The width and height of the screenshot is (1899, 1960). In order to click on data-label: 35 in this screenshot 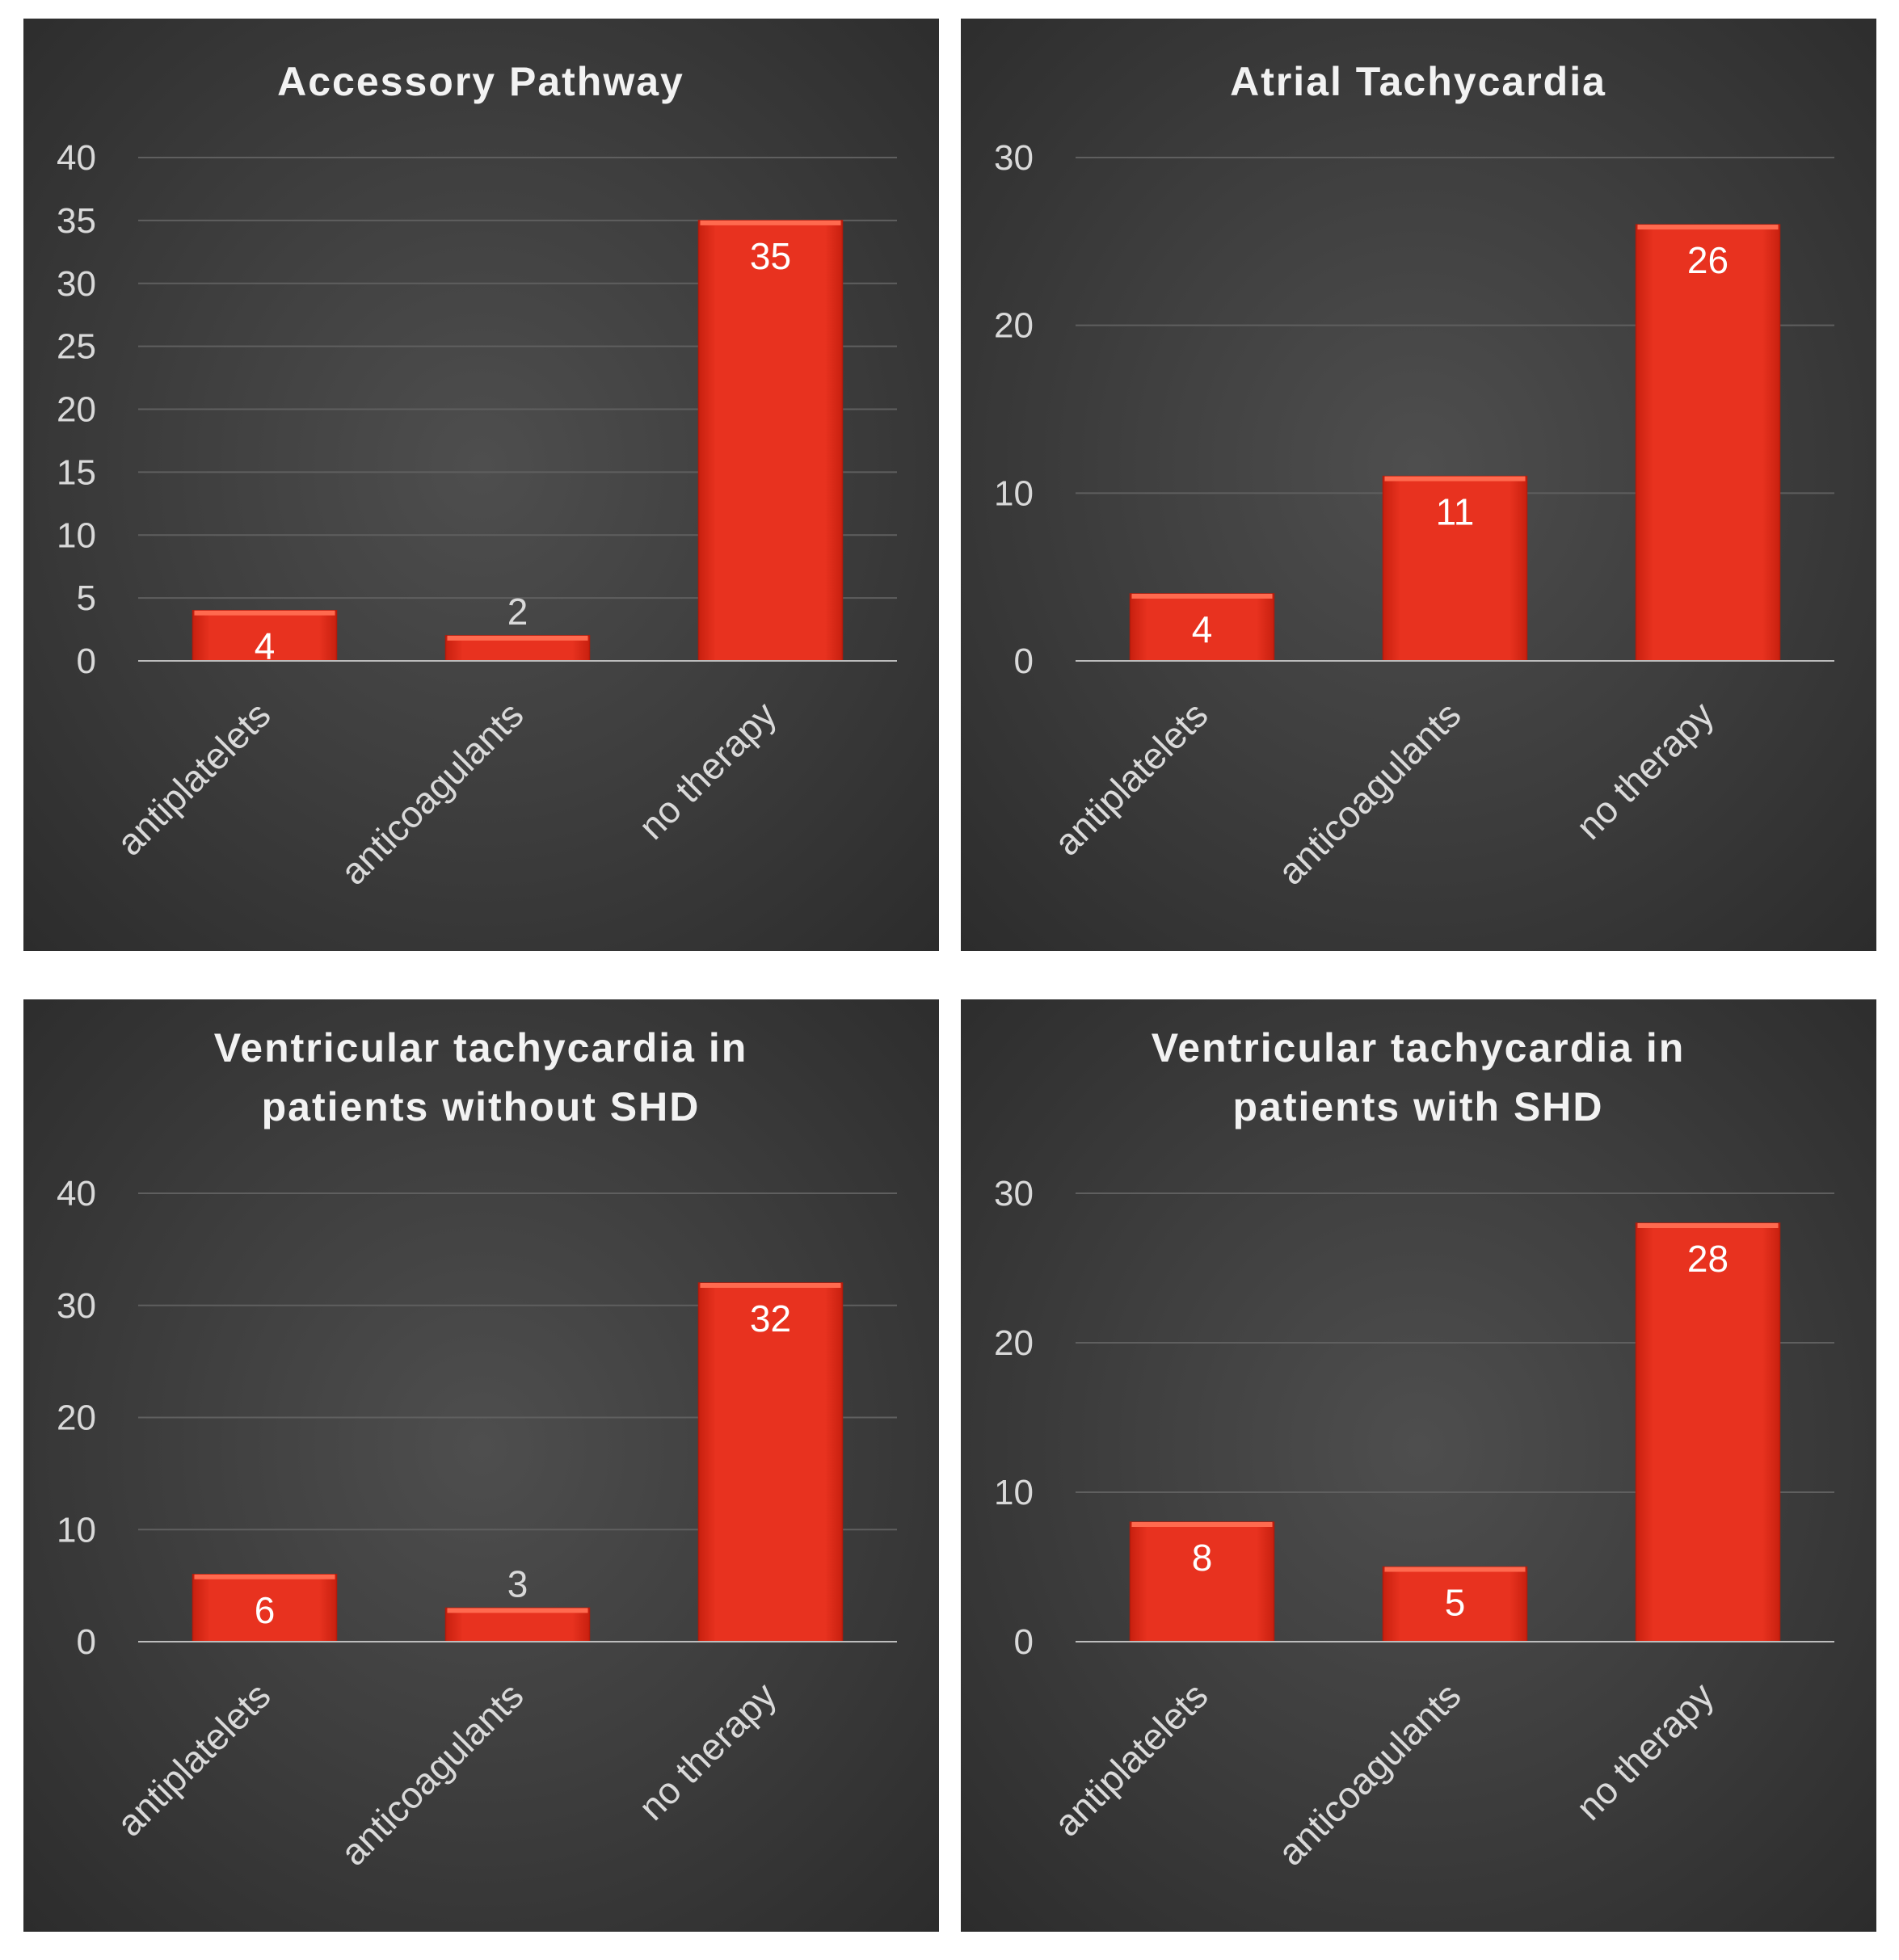, I will do `click(770, 256)`.